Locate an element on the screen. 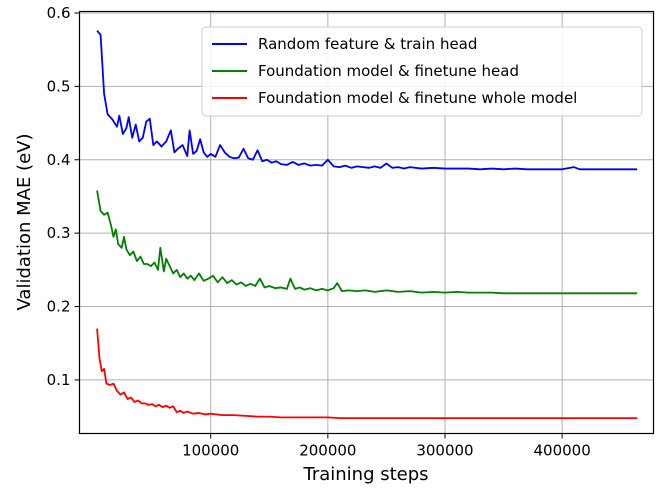 This screenshot has width=664, height=498. legend-label-0: Random feature & train head is located at coordinates (367, 44).